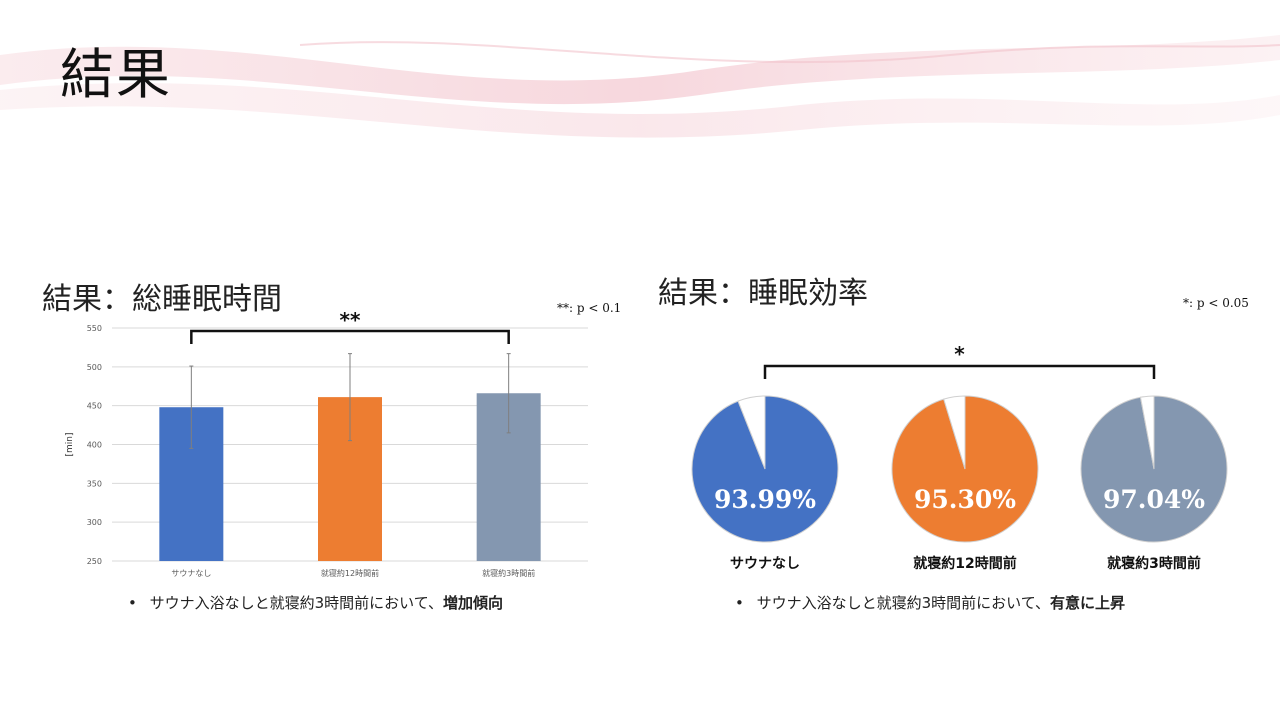  I want to click on x-tick-label: サウナなし, so click(191, 573).